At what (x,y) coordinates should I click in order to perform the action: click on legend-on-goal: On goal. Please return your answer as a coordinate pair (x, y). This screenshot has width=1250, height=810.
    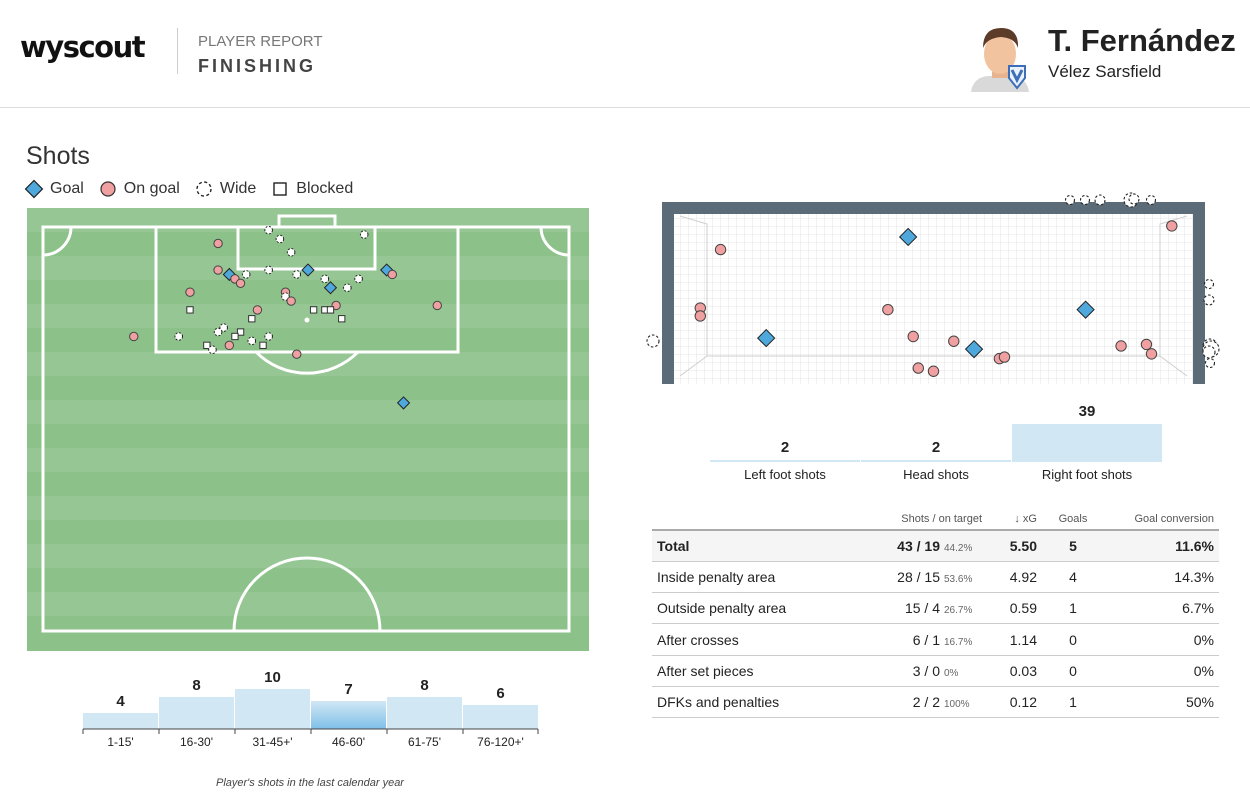
    Looking at the image, I should click on (139, 189).